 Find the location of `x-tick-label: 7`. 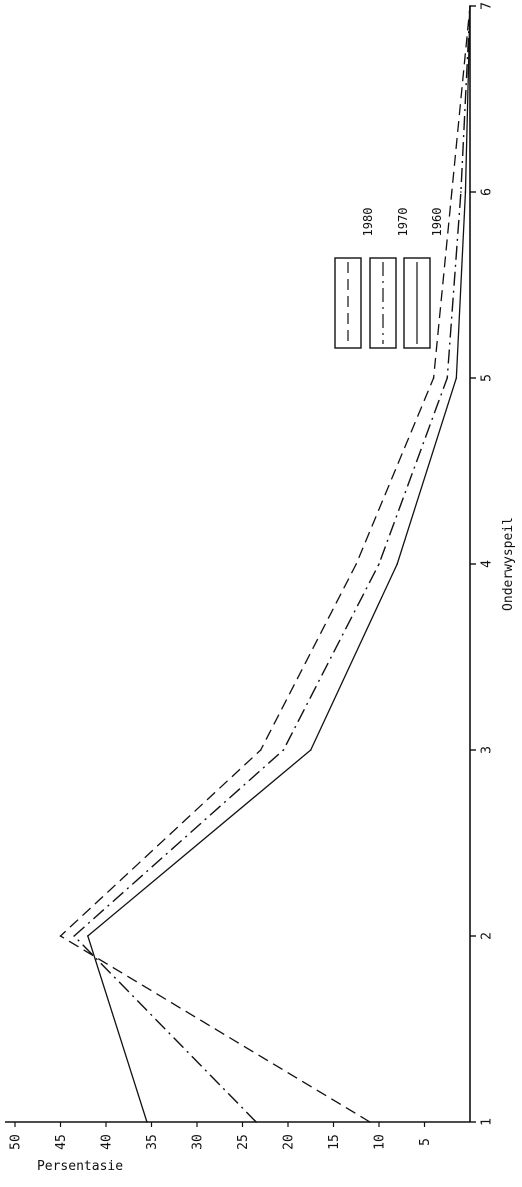

x-tick-label: 7 is located at coordinates (487, 6).